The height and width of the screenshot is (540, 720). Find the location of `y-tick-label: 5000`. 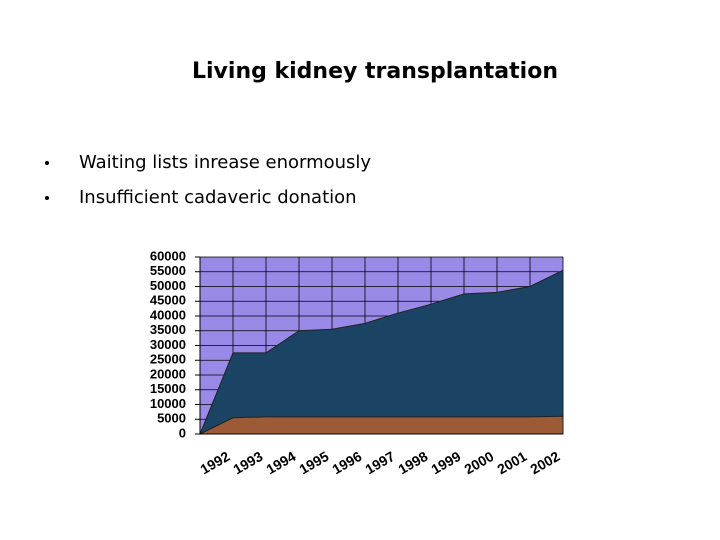

y-tick-label: 5000 is located at coordinates (171, 418).